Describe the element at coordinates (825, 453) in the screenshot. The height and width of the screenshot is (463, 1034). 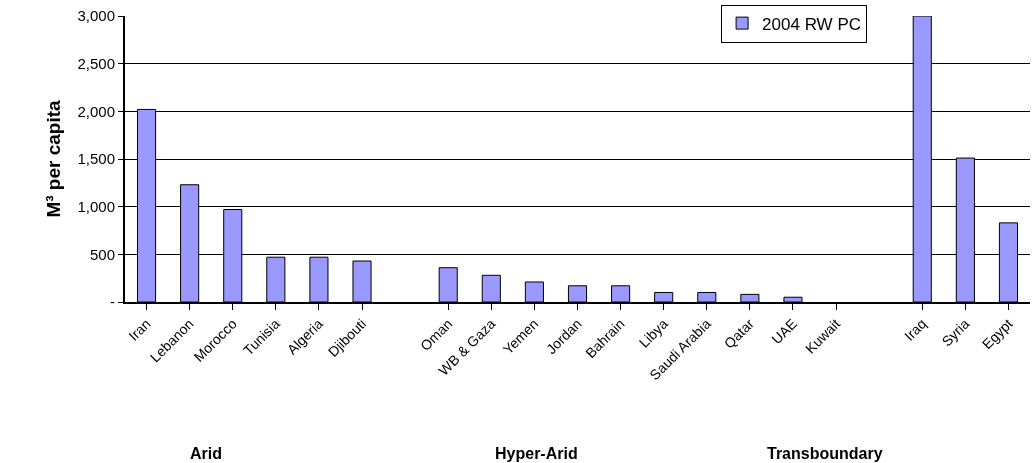
I see `text: Transboundary` at that location.